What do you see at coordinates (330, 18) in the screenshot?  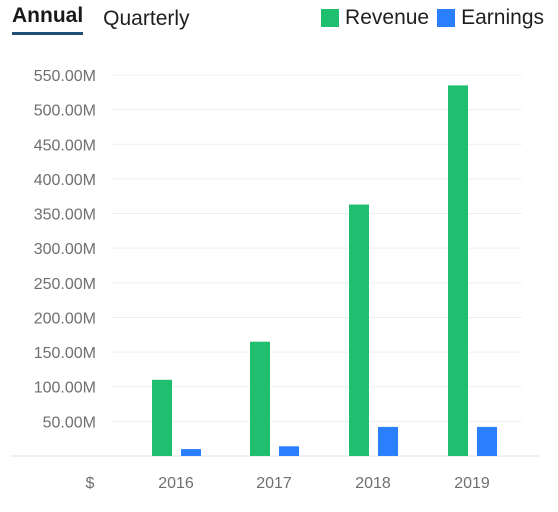 I see `revenue-swatch-icon` at bounding box center [330, 18].